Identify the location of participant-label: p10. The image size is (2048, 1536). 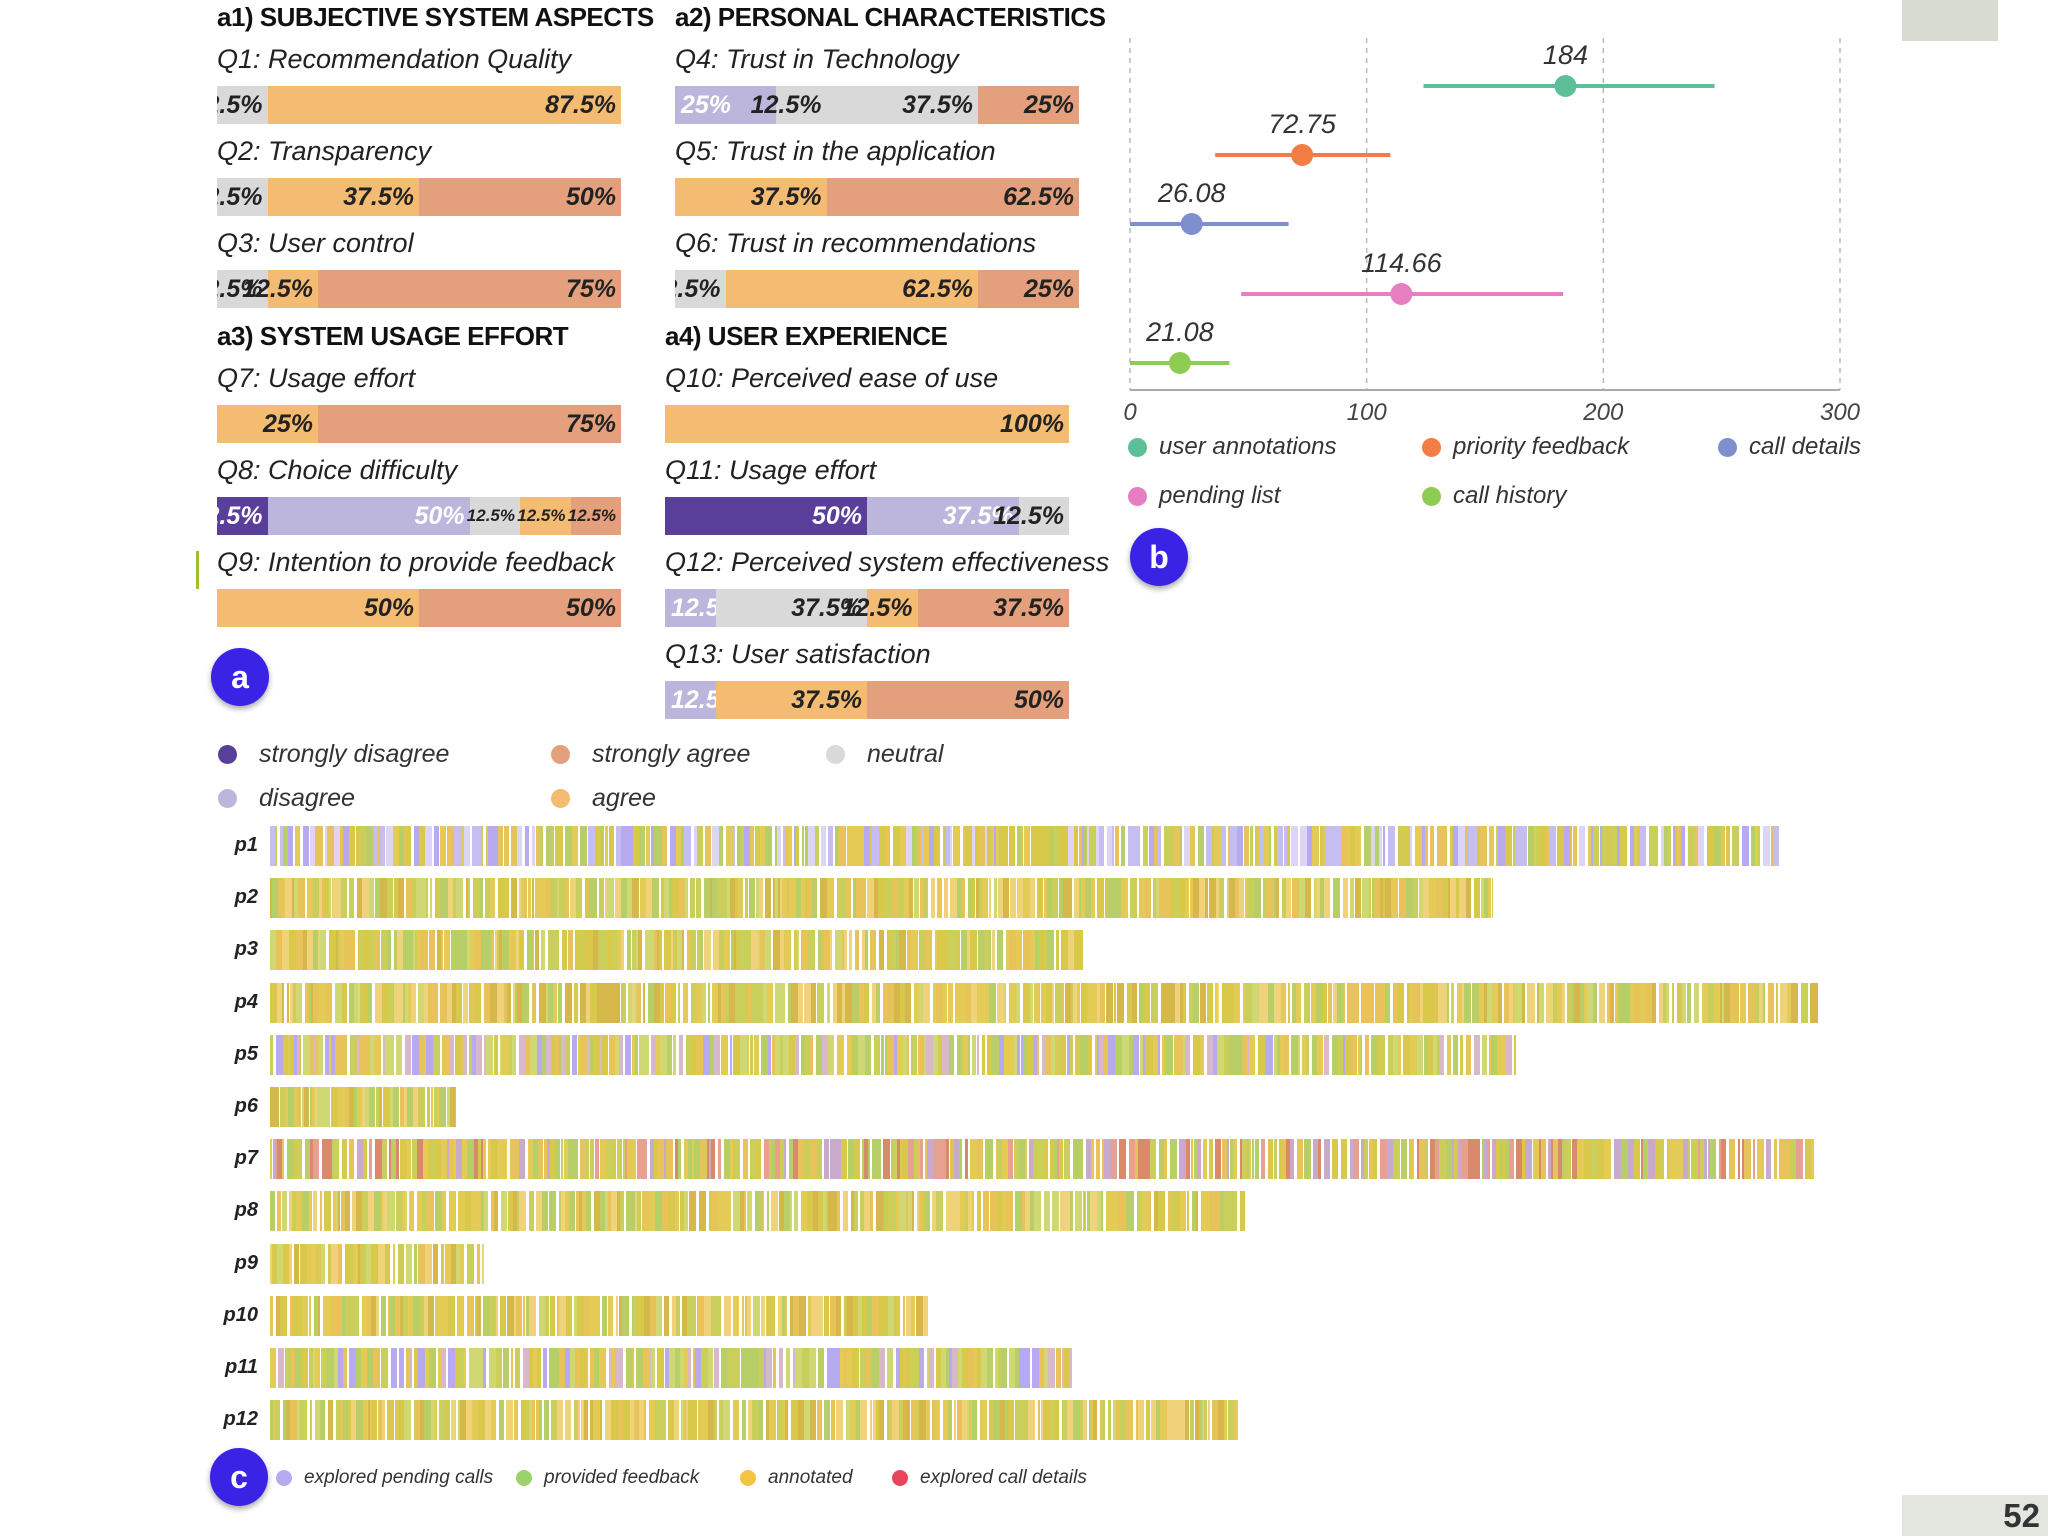
(240, 1314).